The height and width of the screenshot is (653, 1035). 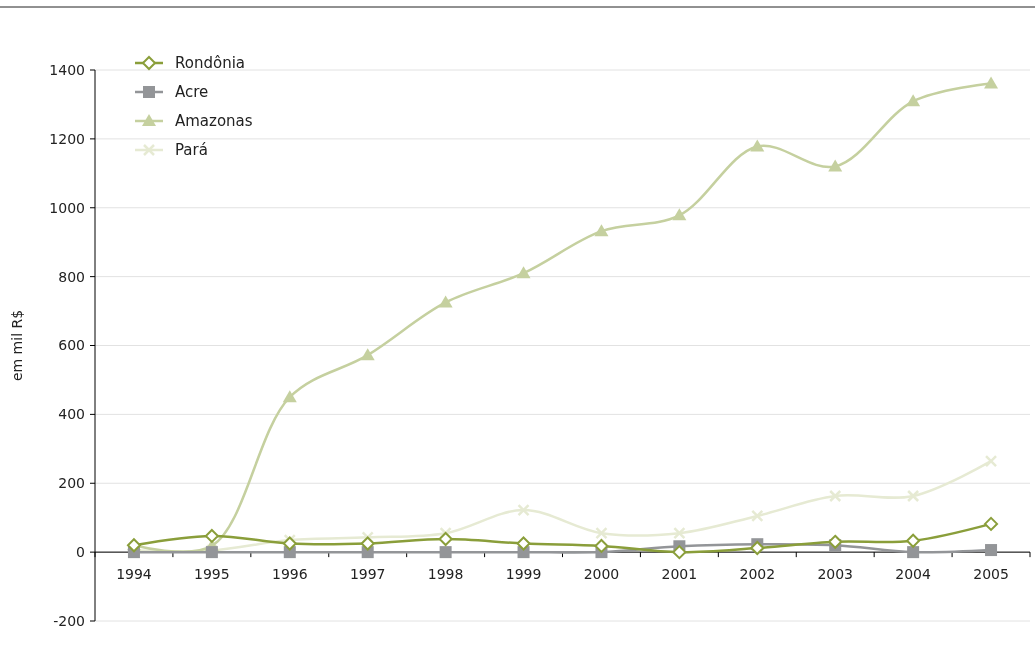 I want to click on legend-label: Rondônia, so click(x=210, y=63).